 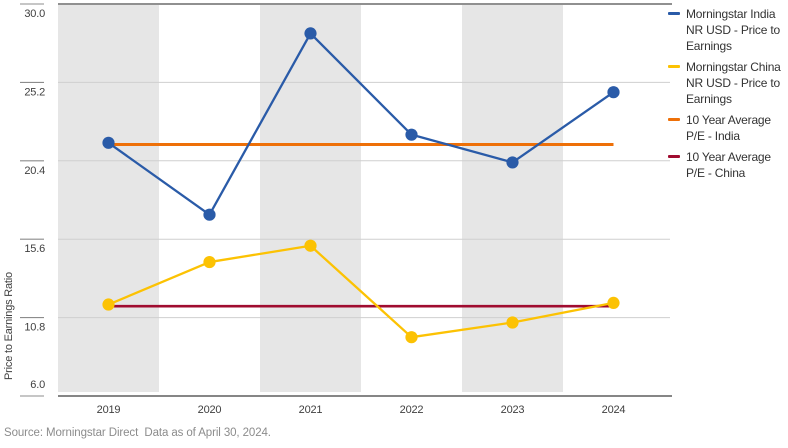 What do you see at coordinates (614, 410) in the screenshot?
I see `x-tick-label-2024: 2024` at bounding box center [614, 410].